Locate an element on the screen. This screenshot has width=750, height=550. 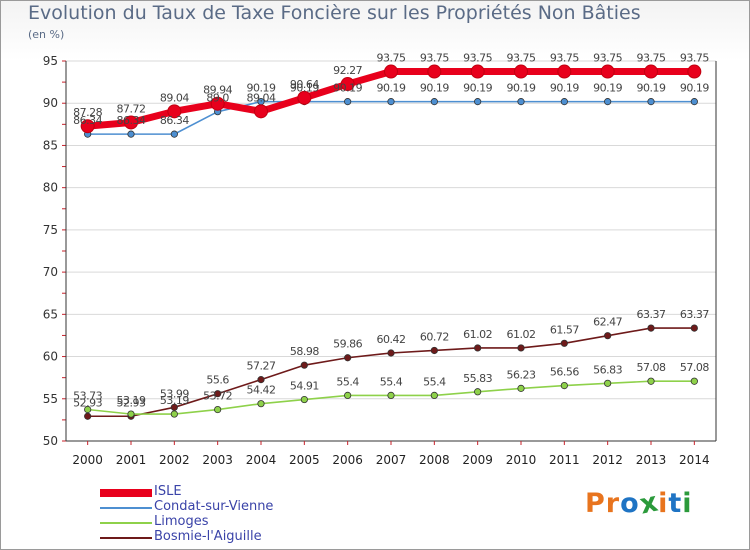
x-tick-label: 2006 is located at coordinates (347, 460).